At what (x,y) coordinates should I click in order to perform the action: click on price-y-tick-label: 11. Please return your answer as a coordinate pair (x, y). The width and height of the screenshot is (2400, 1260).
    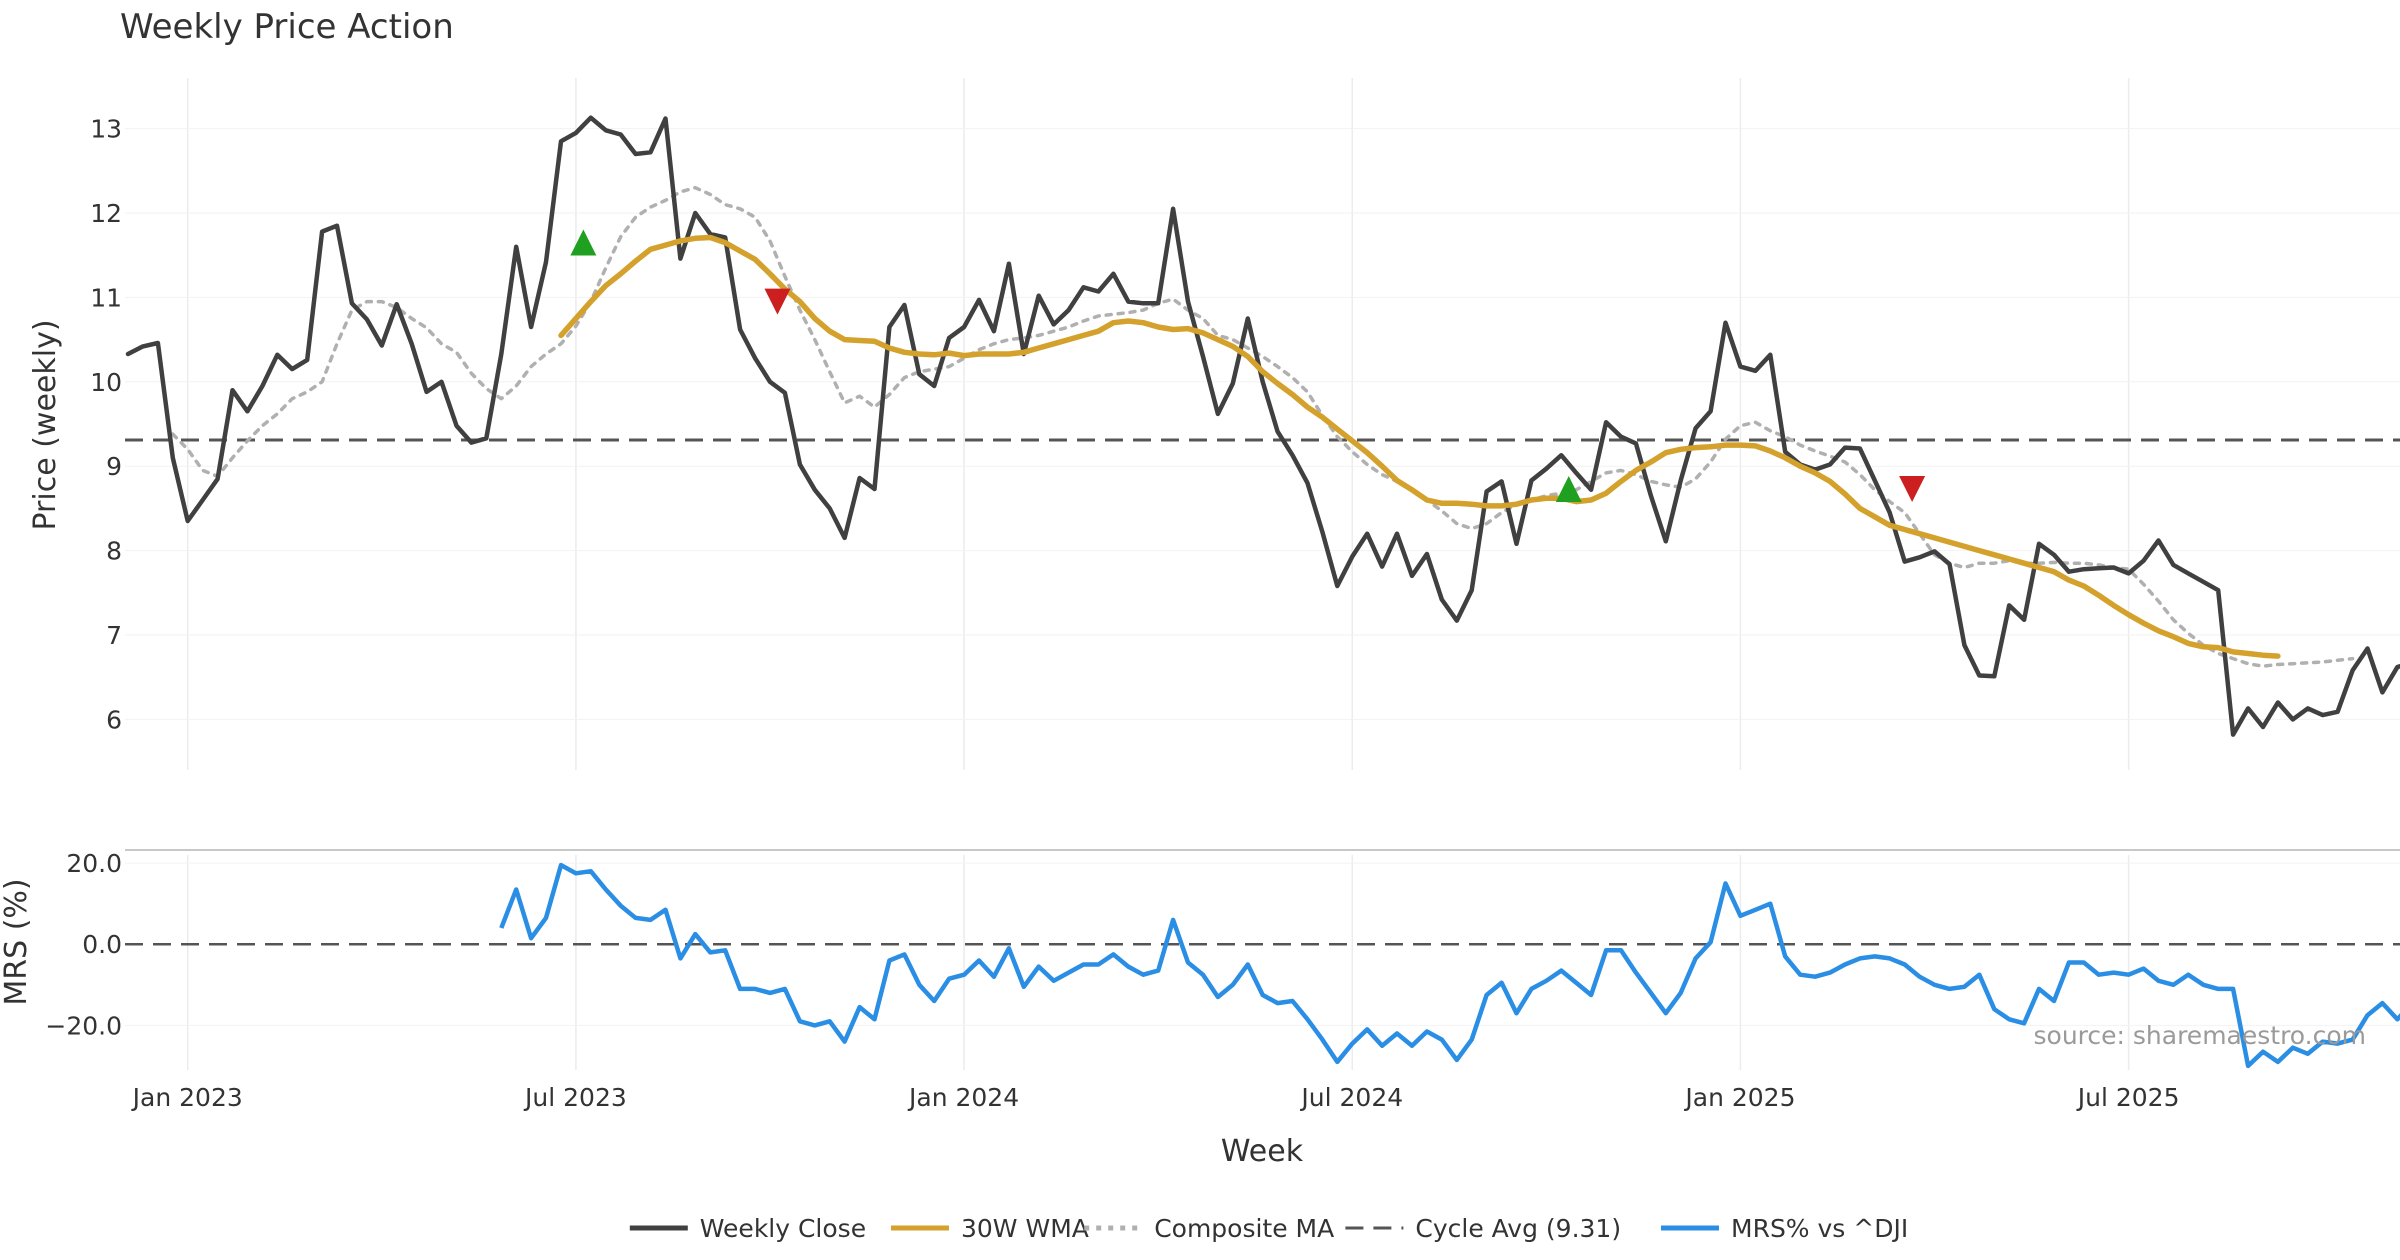
    Looking at the image, I should click on (106, 297).